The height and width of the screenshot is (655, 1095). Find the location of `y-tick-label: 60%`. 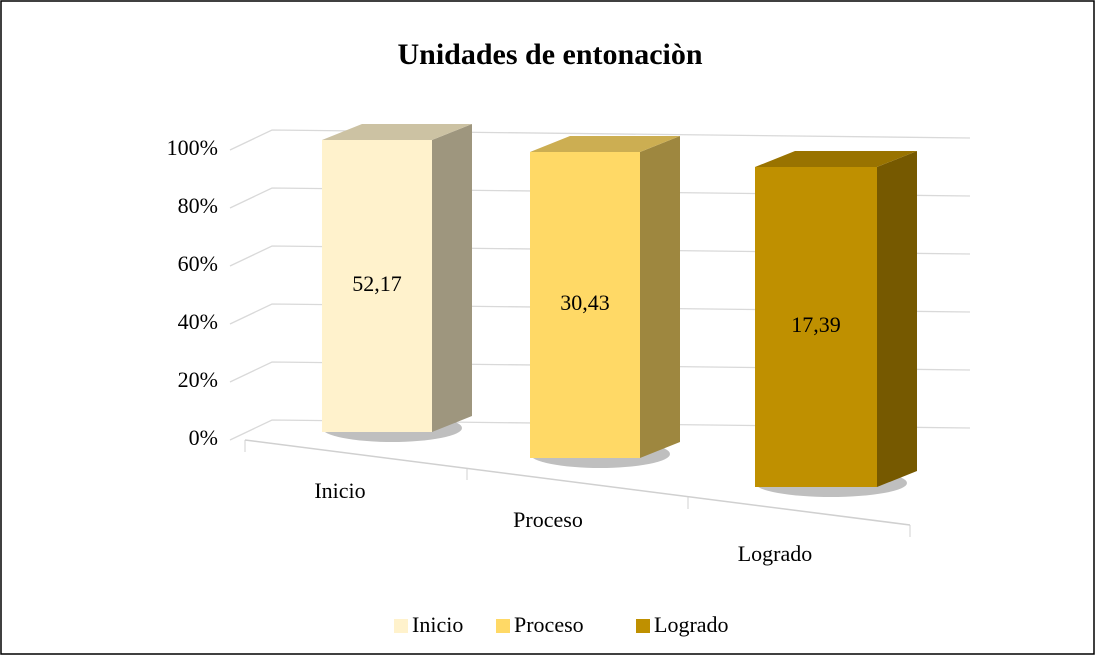

y-tick-label: 60% is located at coordinates (198, 263).